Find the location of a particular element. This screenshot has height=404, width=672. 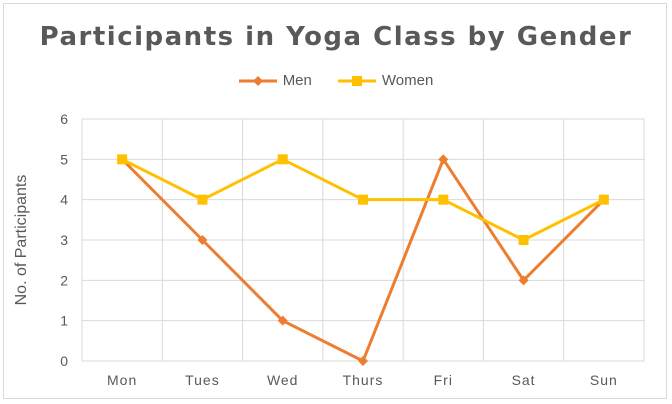

legend-label-men: Men is located at coordinates (297, 80).